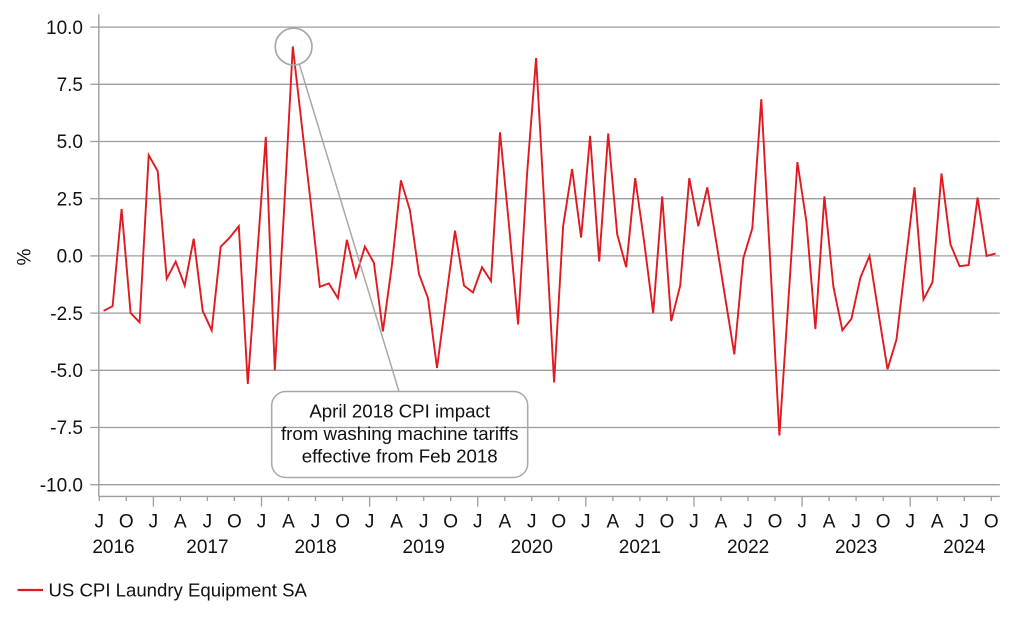 The width and height of the screenshot is (1022, 631). I want to click on svg-text: 10.0, so click(64, 28).